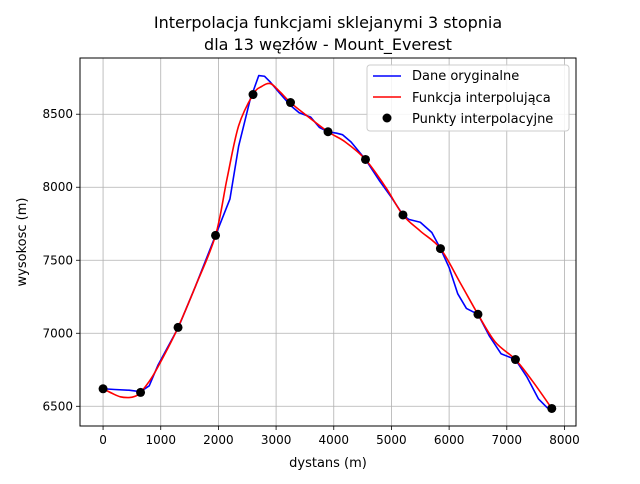  Describe the element at coordinates (391, 440) in the screenshot. I see `x-tick-label: 5000` at that location.